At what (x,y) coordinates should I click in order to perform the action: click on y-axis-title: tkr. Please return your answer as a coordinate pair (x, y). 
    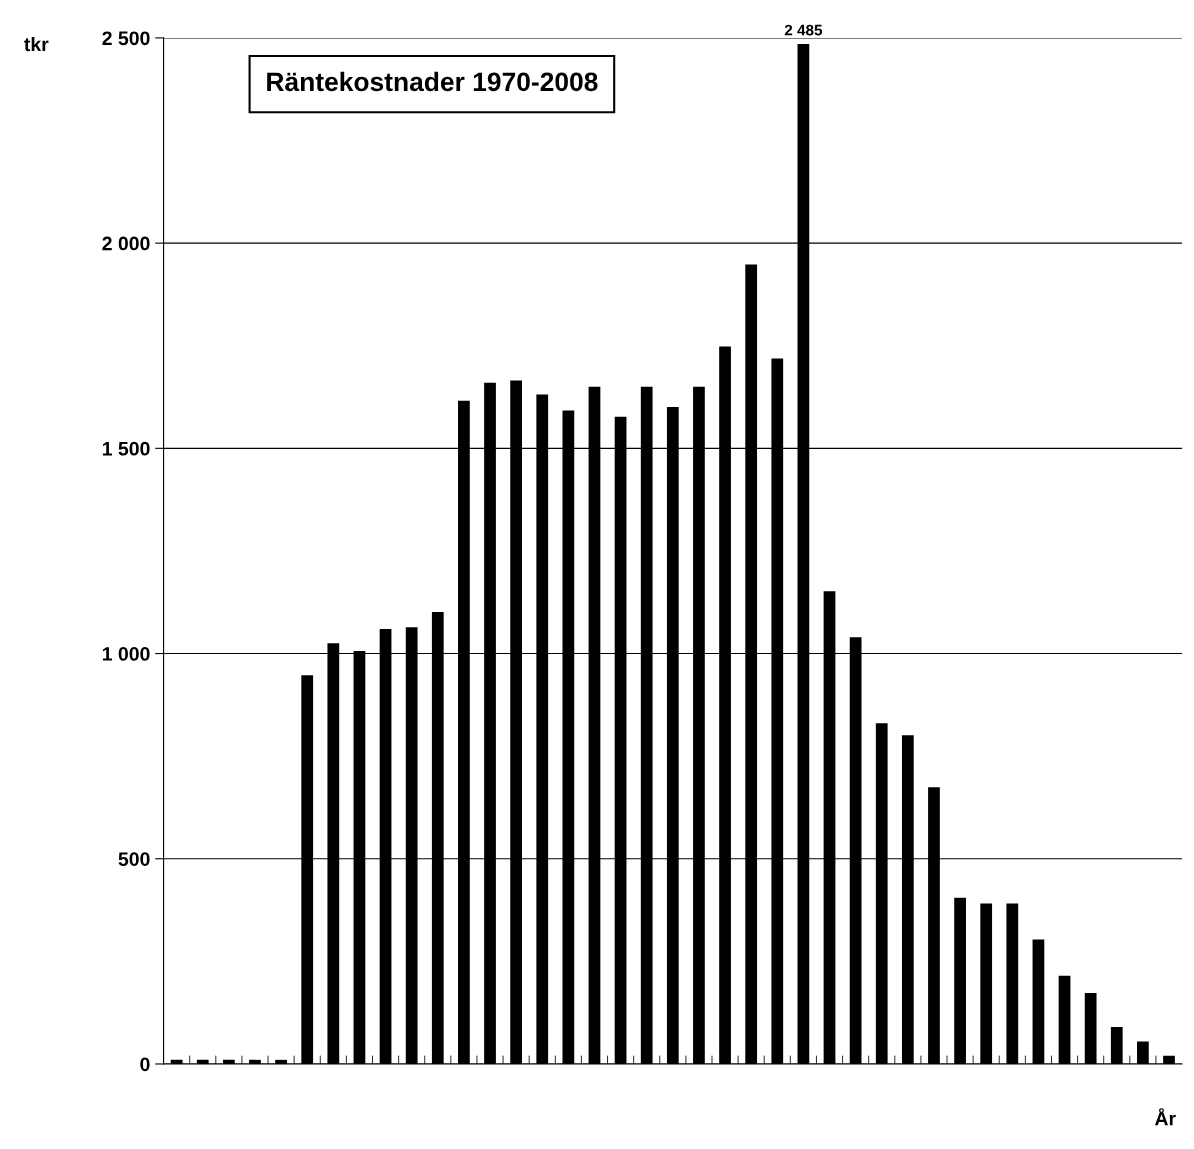
    Looking at the image, I should click on (36, 44).